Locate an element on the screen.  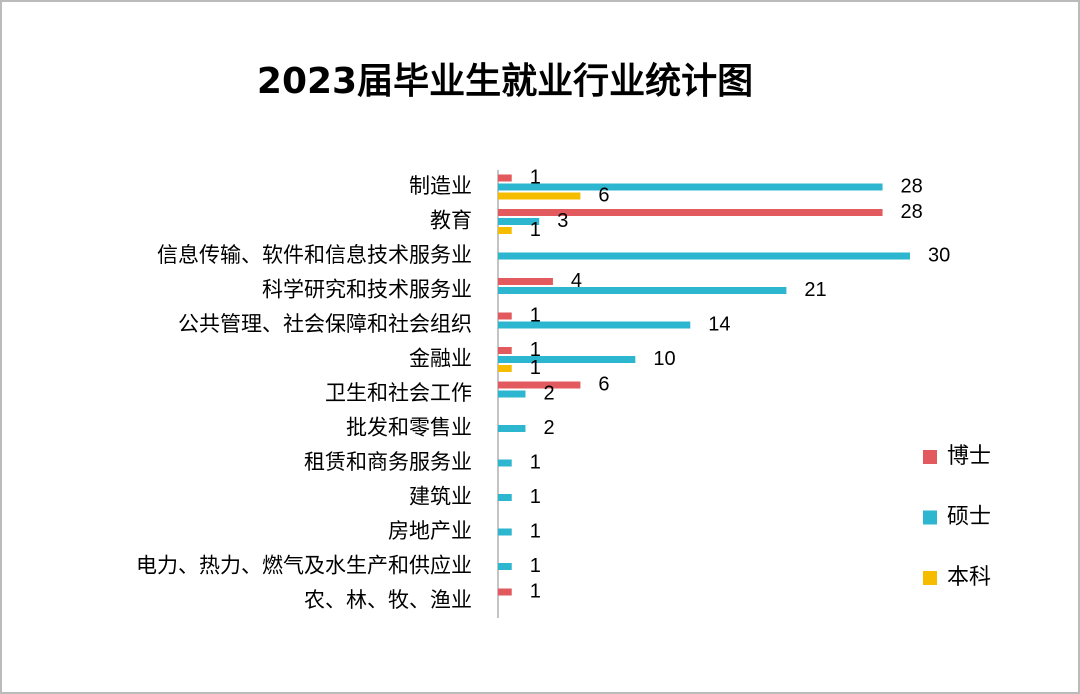
category-label: 批发和零售业 is located at coordinates (409, 428).